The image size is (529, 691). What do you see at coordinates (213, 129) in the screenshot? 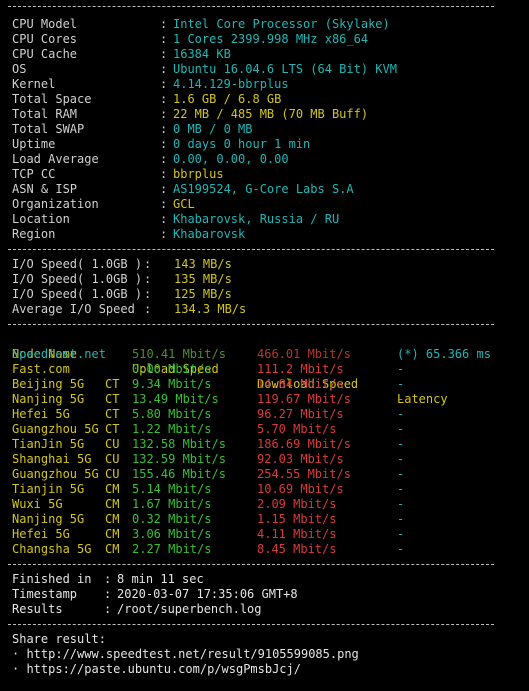
I see `sysinfo-value: 0 MB / 0 MB` at bounding box center [213, 129].